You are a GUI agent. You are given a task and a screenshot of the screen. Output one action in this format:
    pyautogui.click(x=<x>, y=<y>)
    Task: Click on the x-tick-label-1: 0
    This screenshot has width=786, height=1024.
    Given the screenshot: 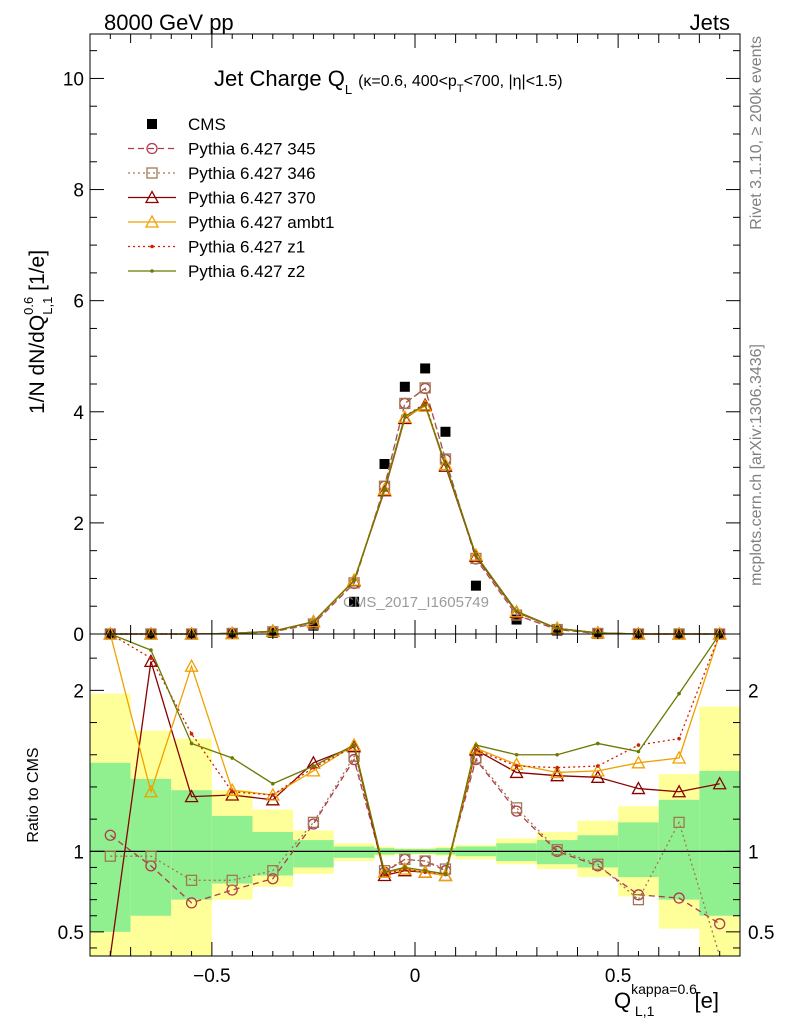 What is the action you would take?
    pyautogui.click(x=415, y=976)
    